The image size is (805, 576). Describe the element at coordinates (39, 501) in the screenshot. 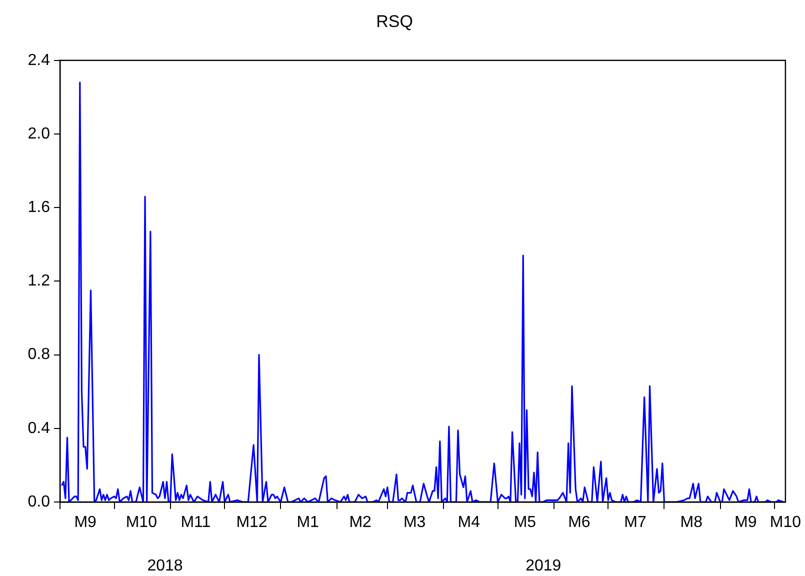

I see `y-tick-label: 0.0` at that location.